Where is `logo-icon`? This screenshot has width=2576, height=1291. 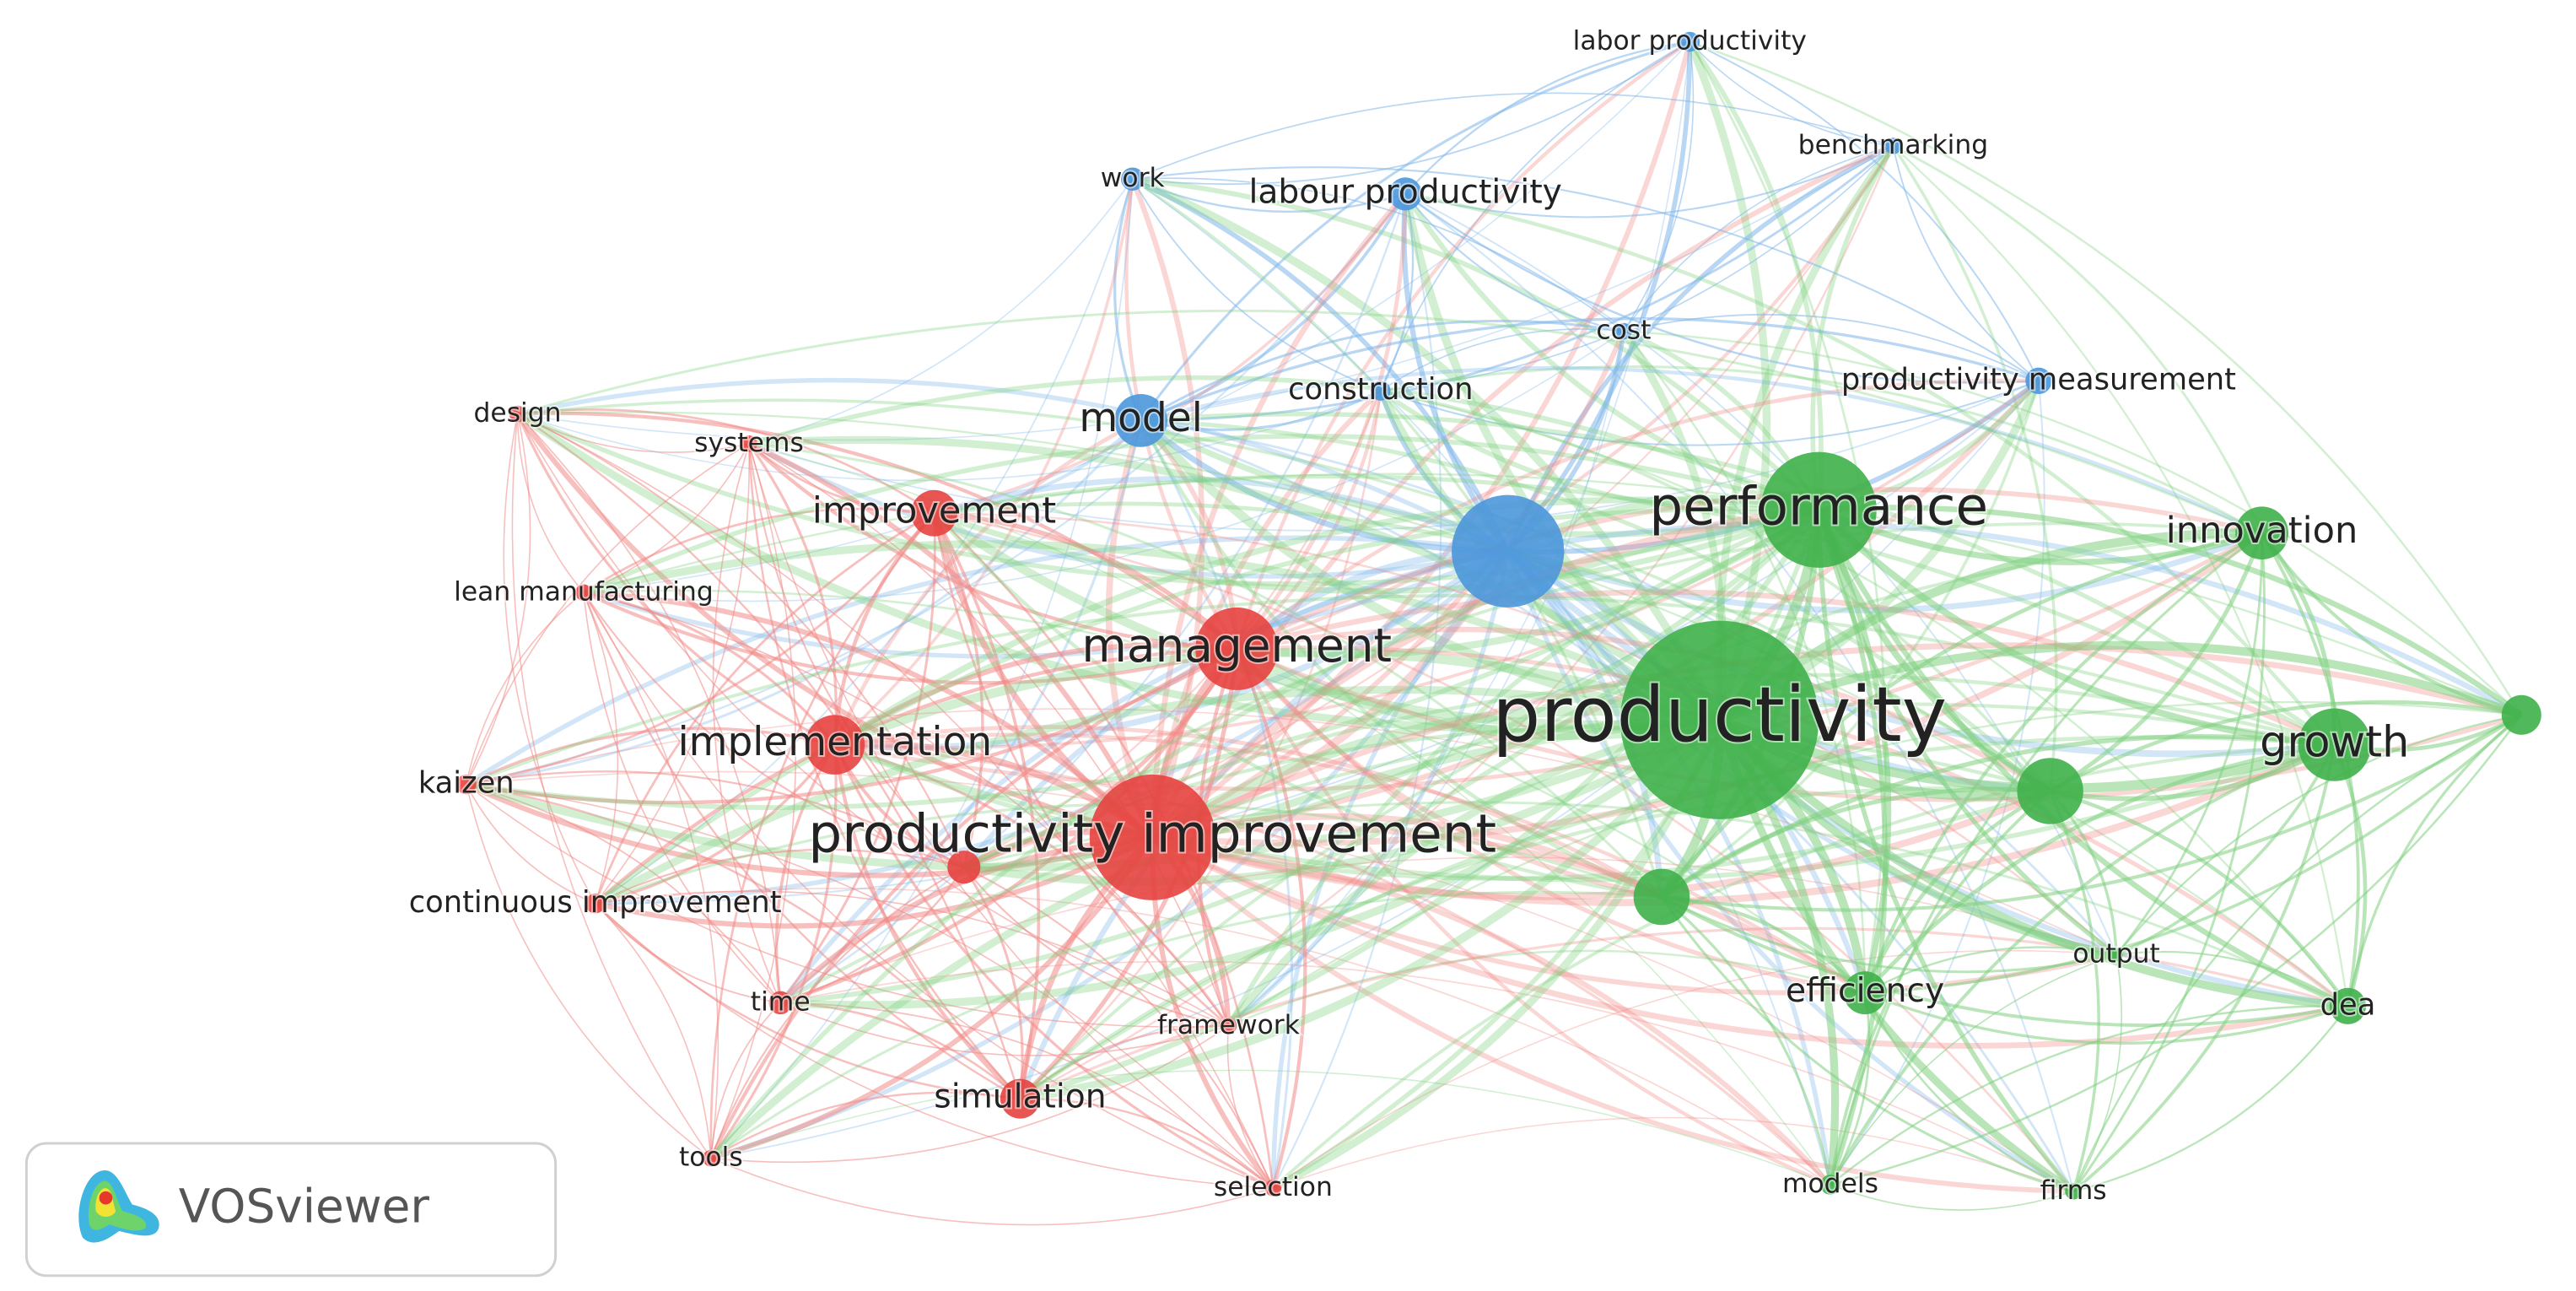
logo-icon is located at coordinates (118, 1206).